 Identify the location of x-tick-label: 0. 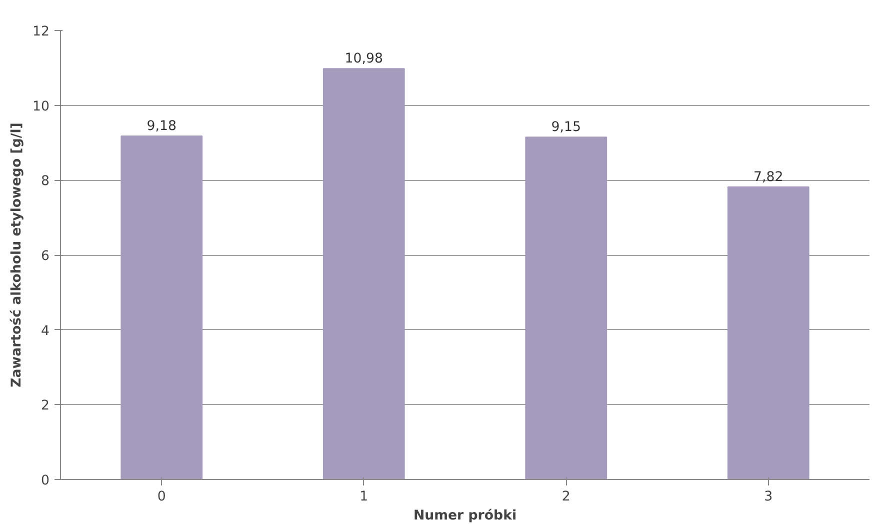
(161, 497).